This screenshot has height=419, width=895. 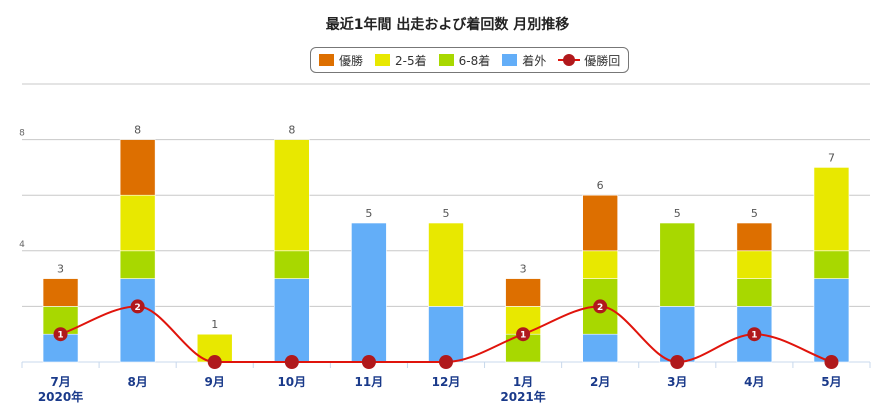 I want to click on legend-item-win: 優勝, so click(x=341, y=60).